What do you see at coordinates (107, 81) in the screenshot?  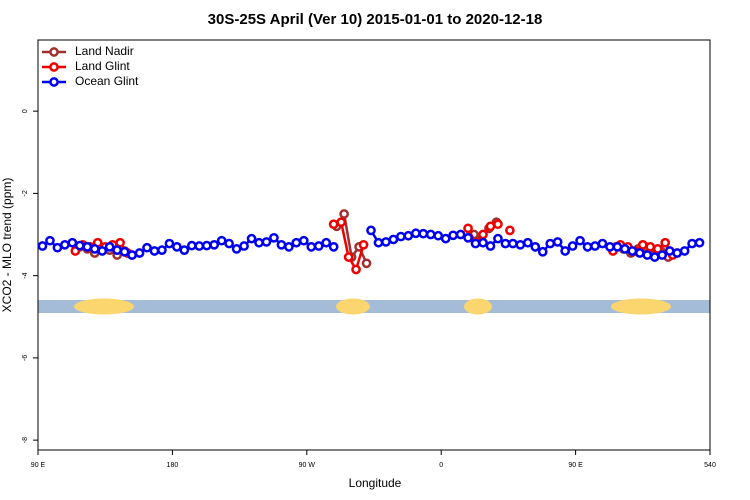 I see `legend-label: Ocean Glint` at bounding box center [107, 81].